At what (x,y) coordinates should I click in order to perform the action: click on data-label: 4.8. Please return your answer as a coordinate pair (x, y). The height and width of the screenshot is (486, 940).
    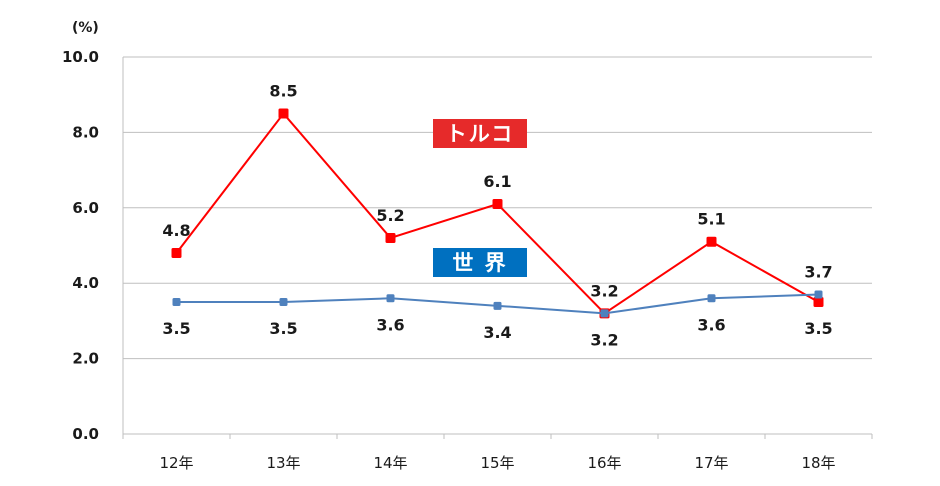
    Looking at the image, I should click on (176, 230).